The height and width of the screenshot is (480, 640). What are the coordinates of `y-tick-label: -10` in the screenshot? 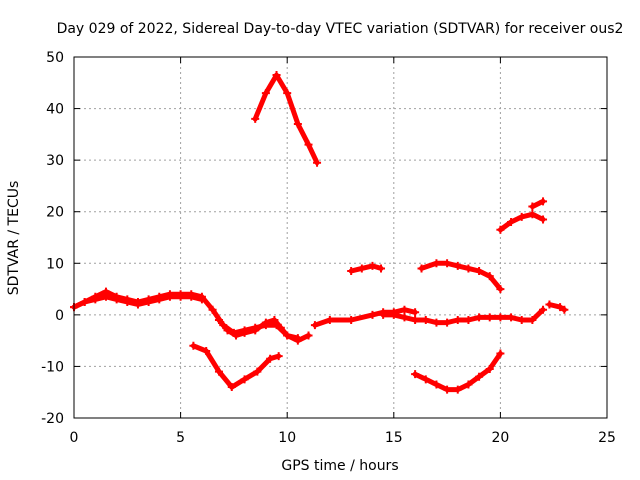 It's located at (52, 367).